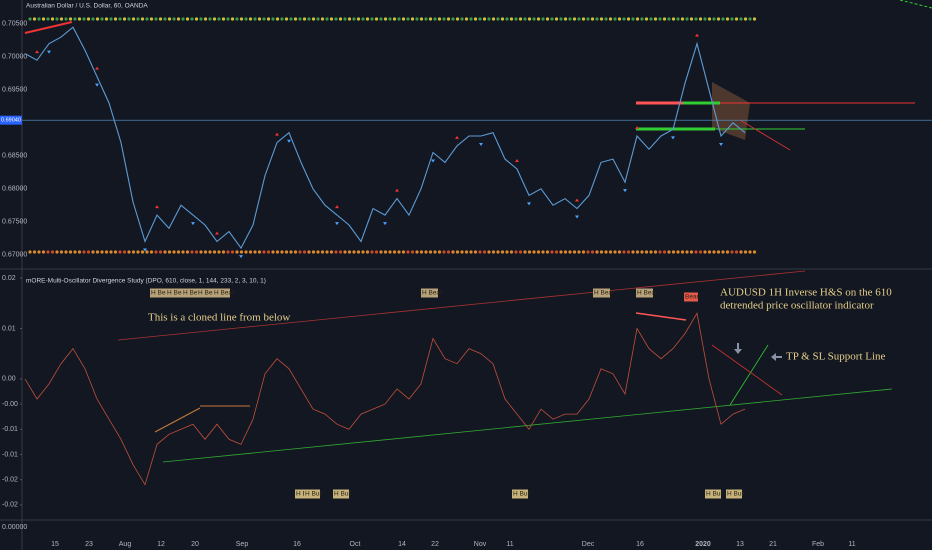  What do you see at coordinates (640, 544) in the screenshot?
I see `x-tick-label: 16` at bounding box center [640, 544].